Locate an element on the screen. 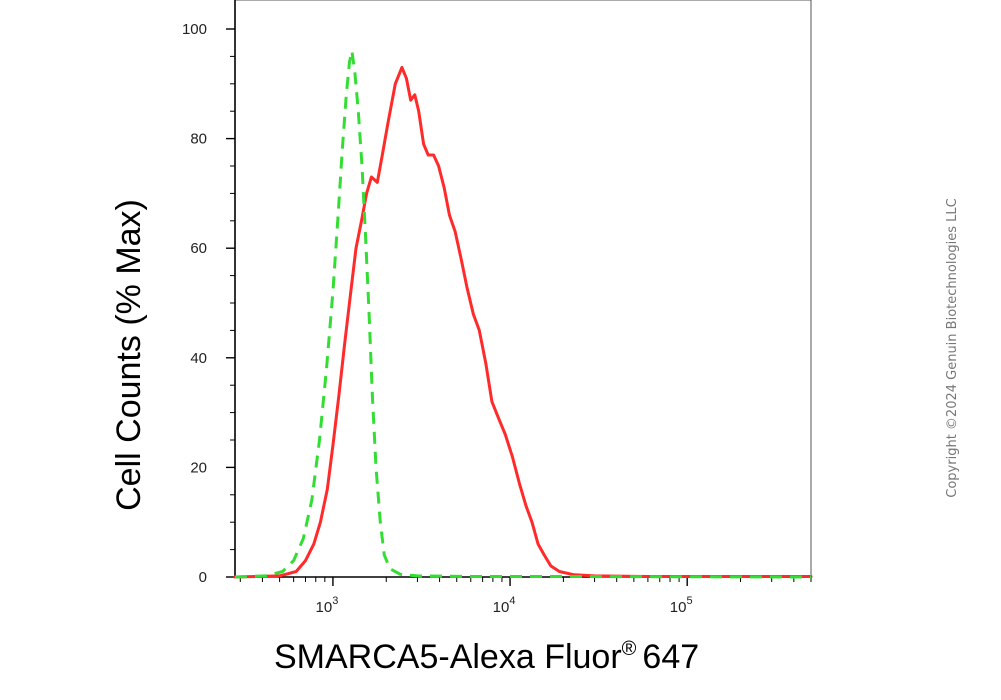 The height and width of the screenshot is (700, 1001). y-tick-label: 40 is located at coordinates (198, 358).